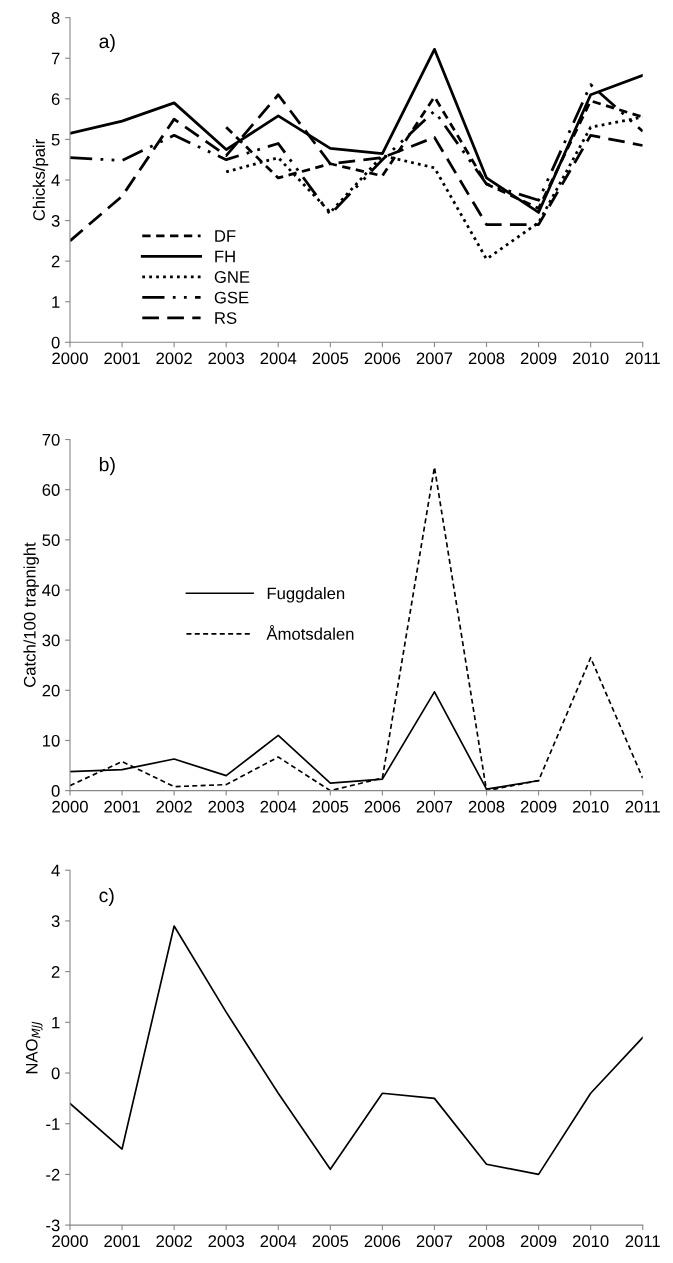  I want to click on y-tick-label: 20, so click(51, 690).